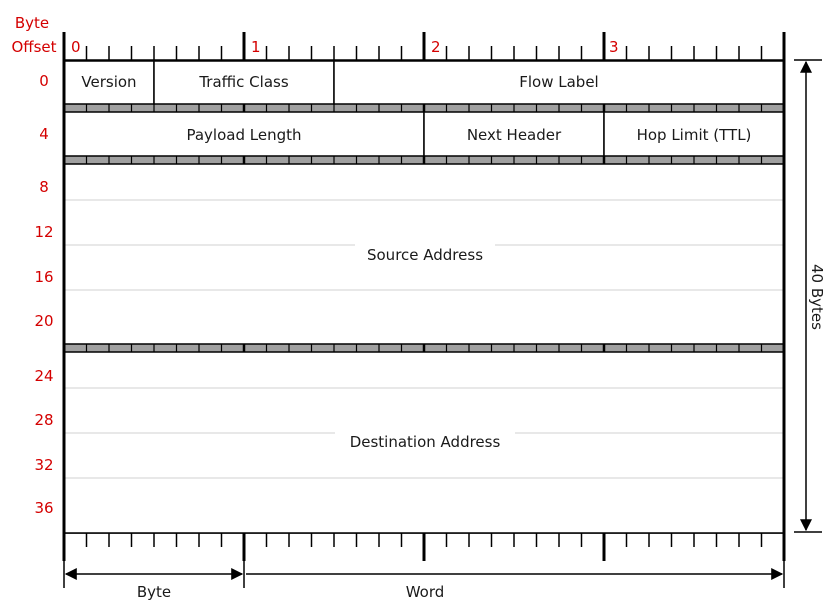 Image resolution: width=835 pixels, height=609 pixels. I want to click on field-payload-length-label: Payload Length, so click(243, 135).